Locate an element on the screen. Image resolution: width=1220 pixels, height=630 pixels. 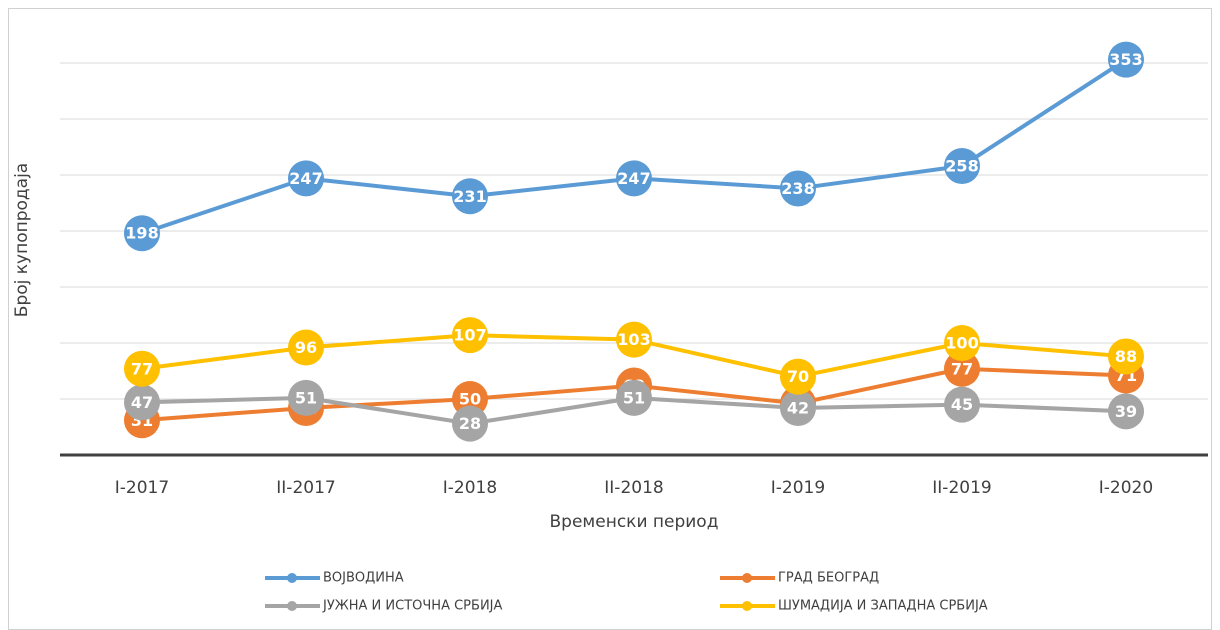
x-tick-label: I-2018 is located at coordinates (470, 488).